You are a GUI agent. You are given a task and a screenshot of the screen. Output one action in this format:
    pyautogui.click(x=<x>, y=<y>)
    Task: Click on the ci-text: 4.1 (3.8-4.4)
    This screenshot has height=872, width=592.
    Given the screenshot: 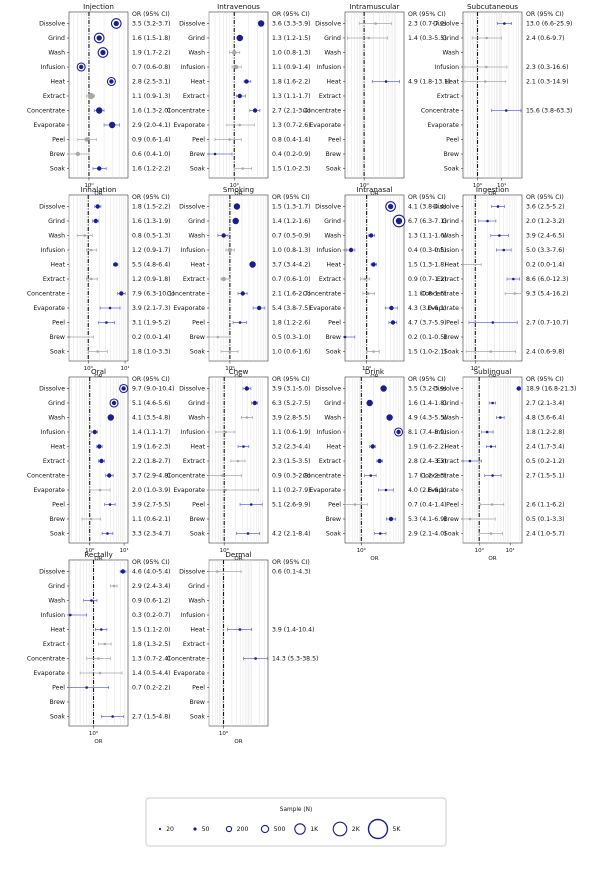 What is the action you would take?
    pyautogui.click(x=427, y=207)
    